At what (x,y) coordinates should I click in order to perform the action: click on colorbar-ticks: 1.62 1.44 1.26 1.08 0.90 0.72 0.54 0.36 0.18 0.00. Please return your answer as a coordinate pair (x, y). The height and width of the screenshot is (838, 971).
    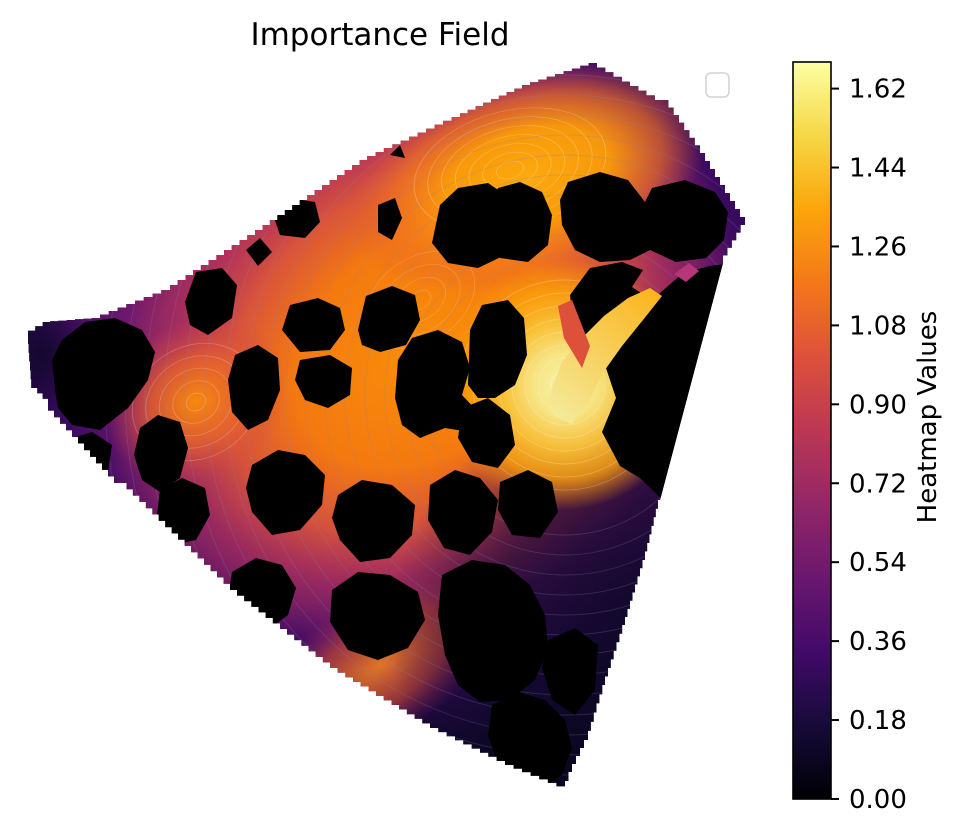
    Looking at the image, I should click on (869, 445).